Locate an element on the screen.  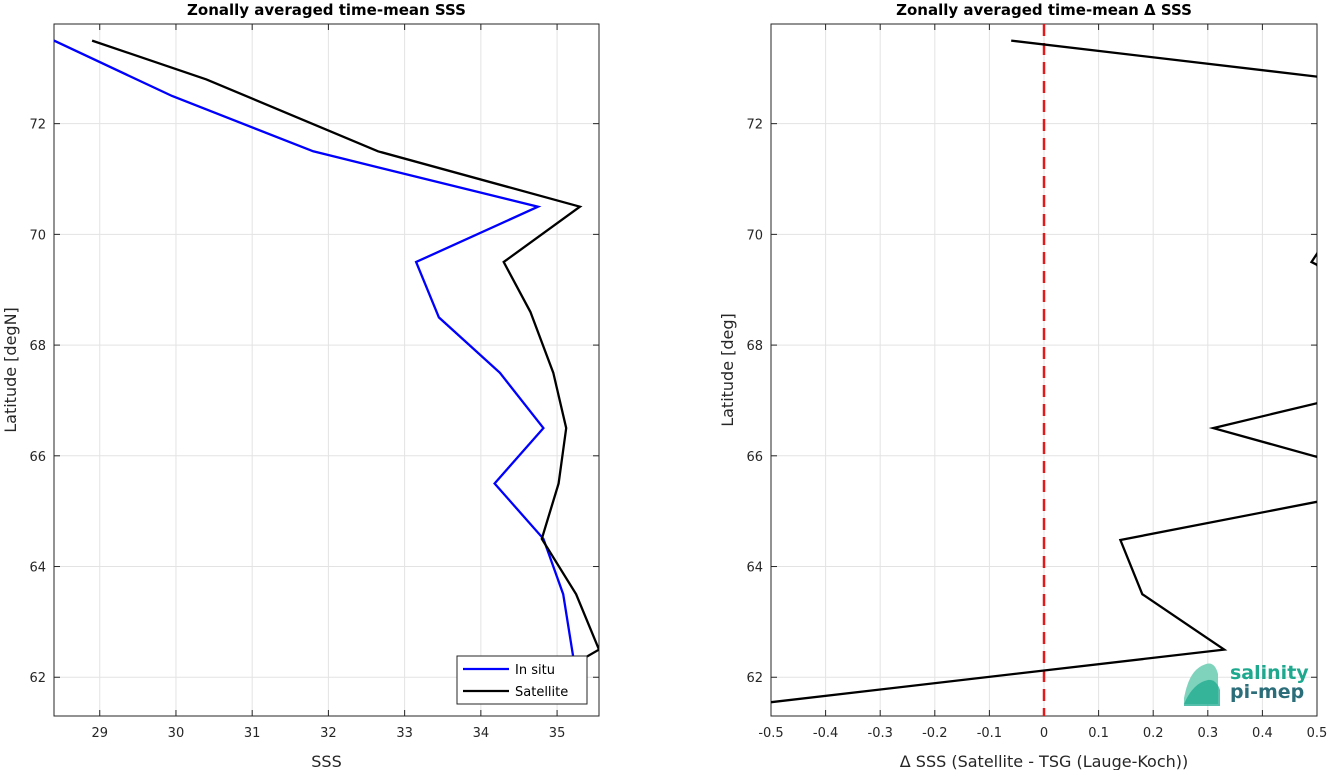
x-tick-label: 31 is located at coordinates (252, 733).